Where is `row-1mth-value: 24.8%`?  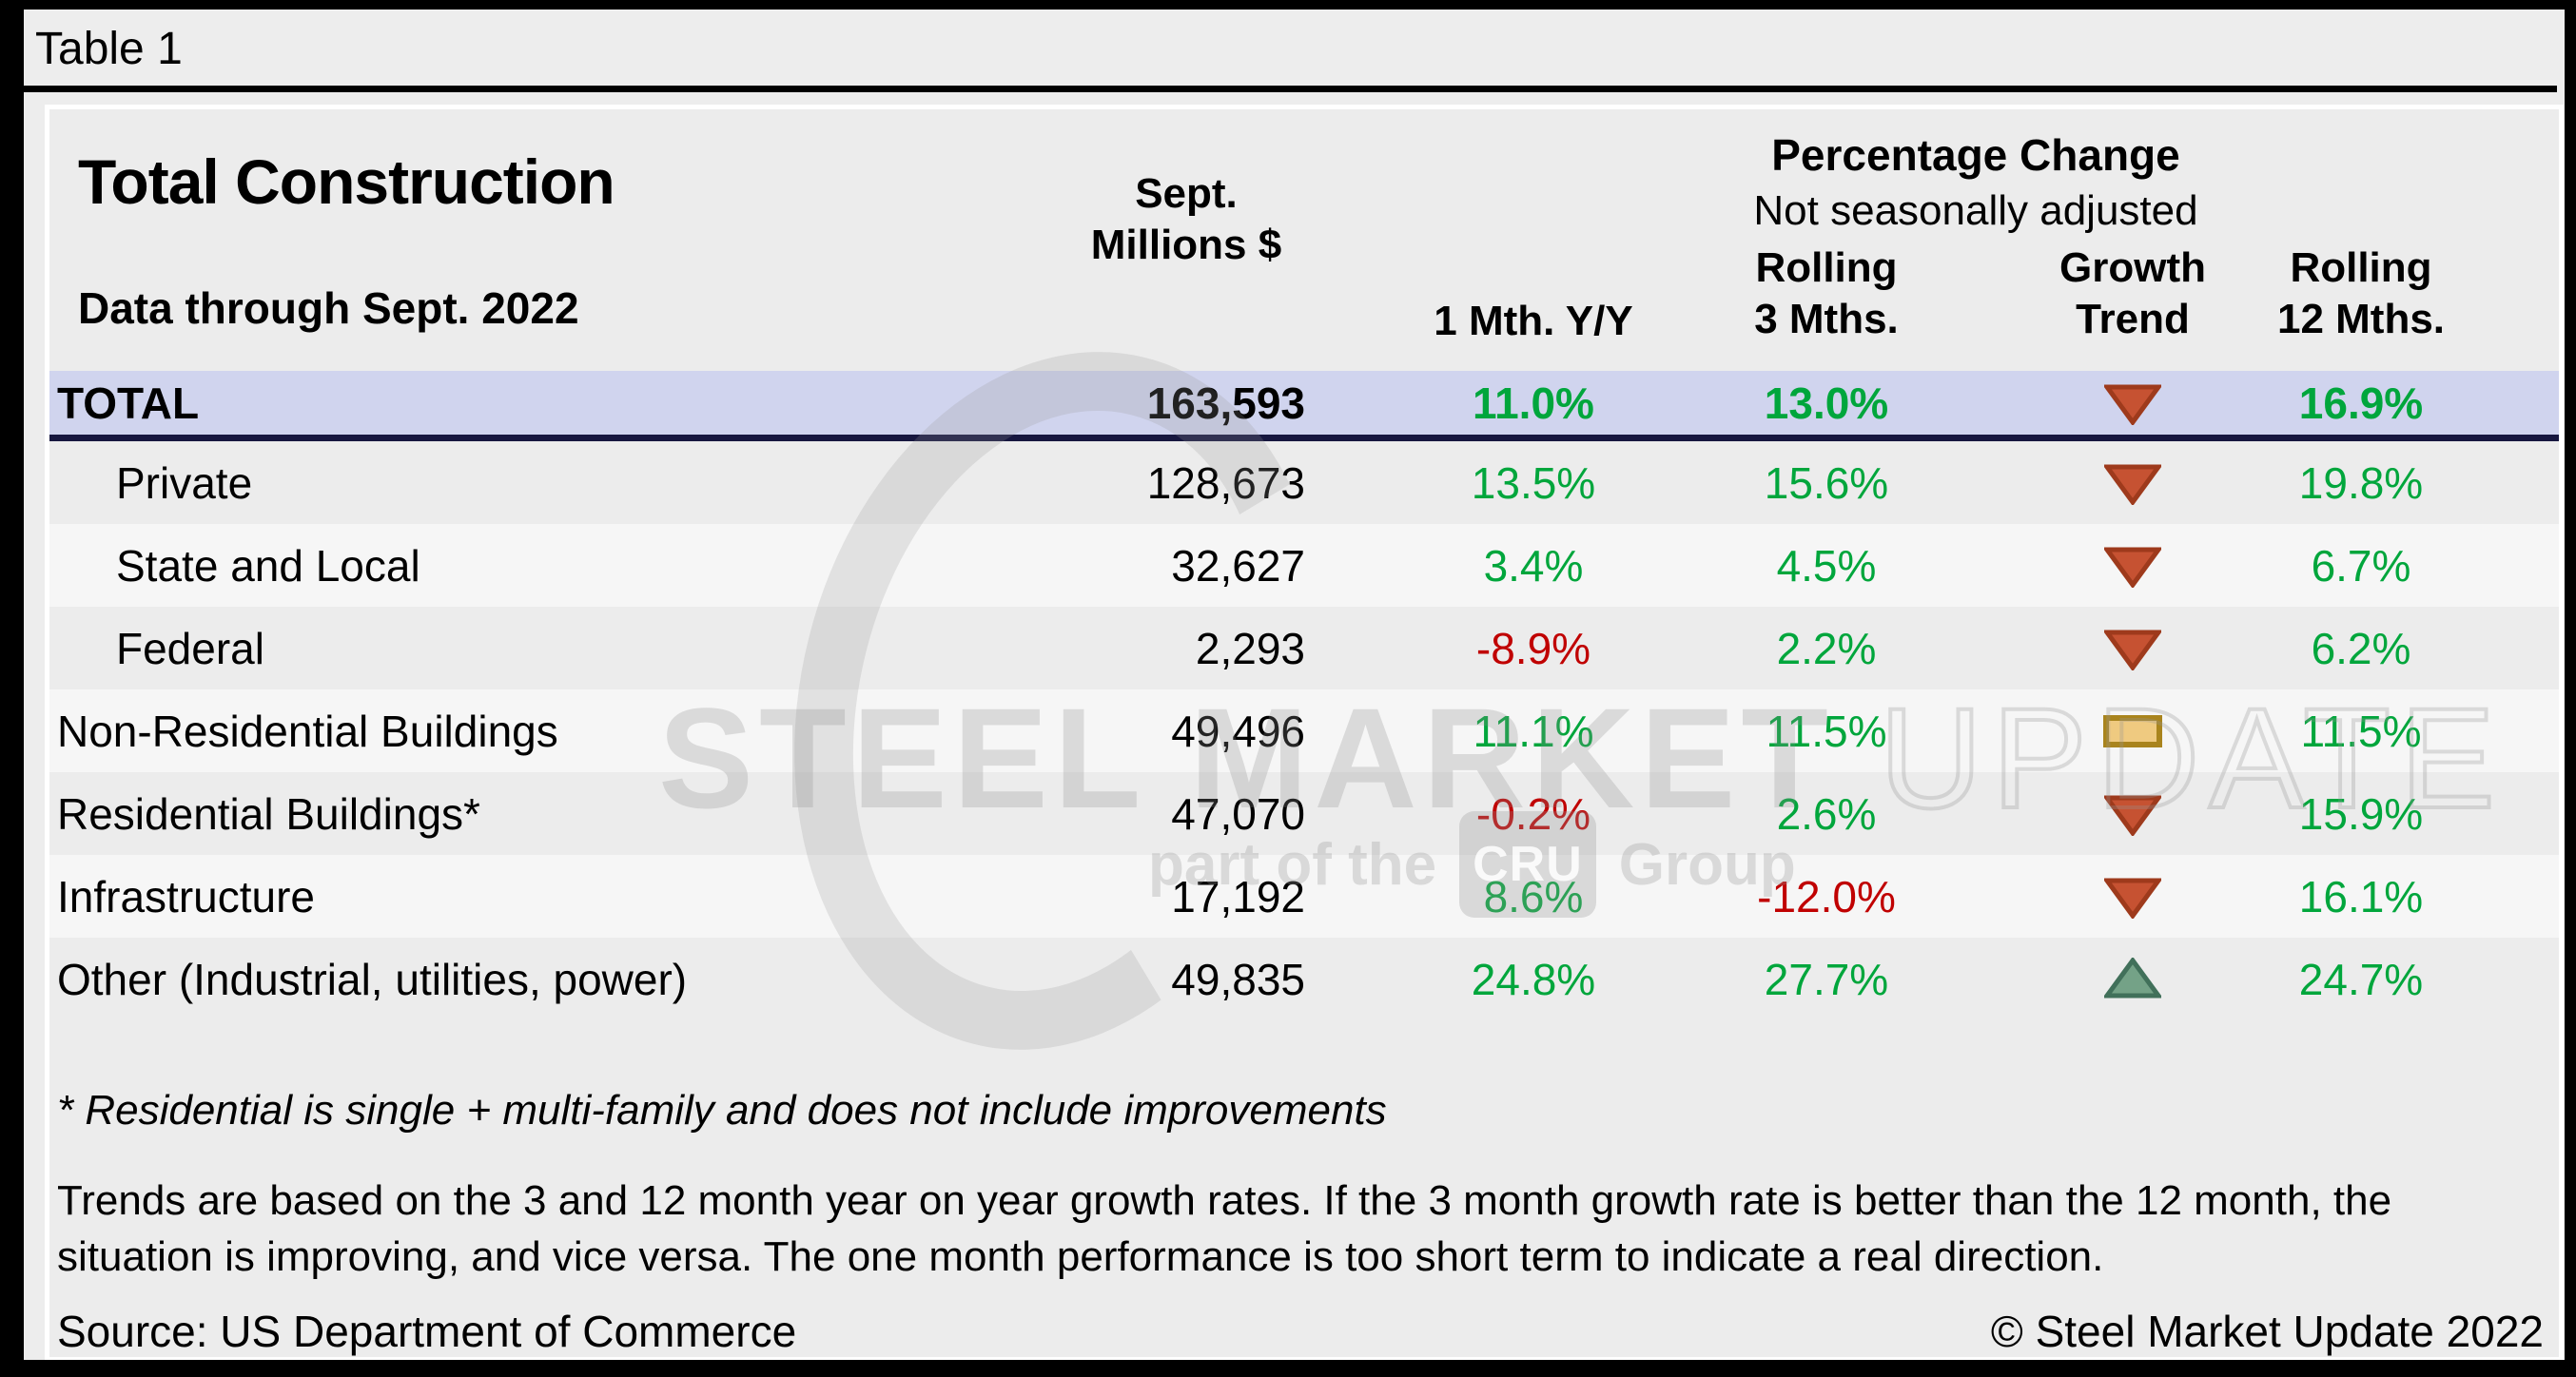
row-1mth-value: 24.8% is located at coordinates (1533, 979).